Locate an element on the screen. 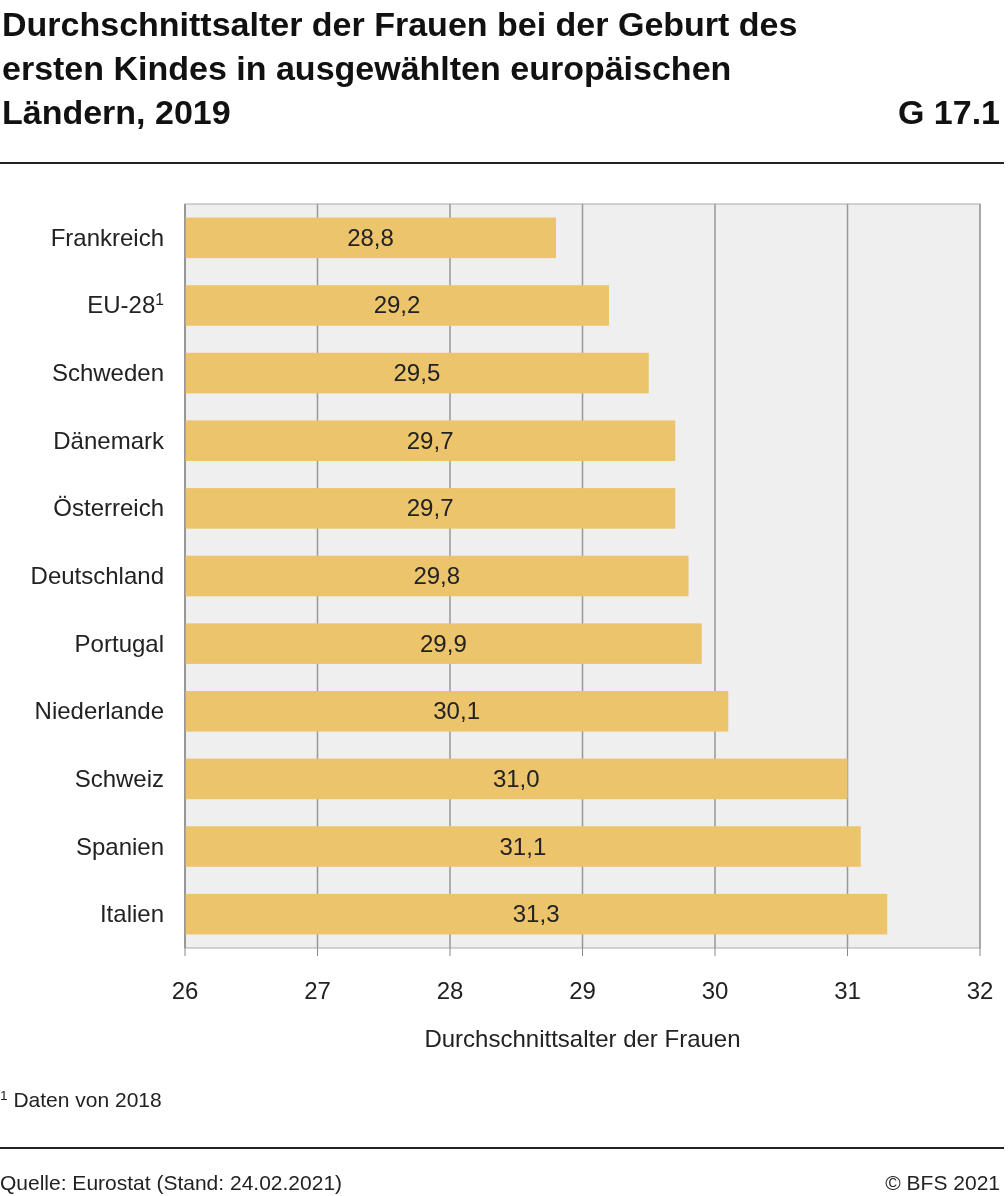 This screenshot has height=1196, width=1008. data-label: 29,8 is located at coordinates (437, 575).